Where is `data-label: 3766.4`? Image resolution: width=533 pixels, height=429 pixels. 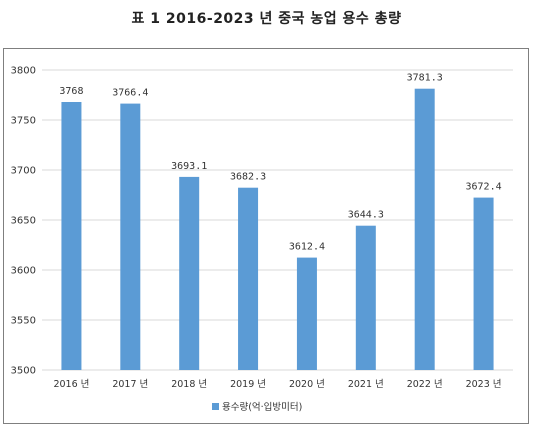
data-label: 3766.4 is located at coordinates (130, 93).